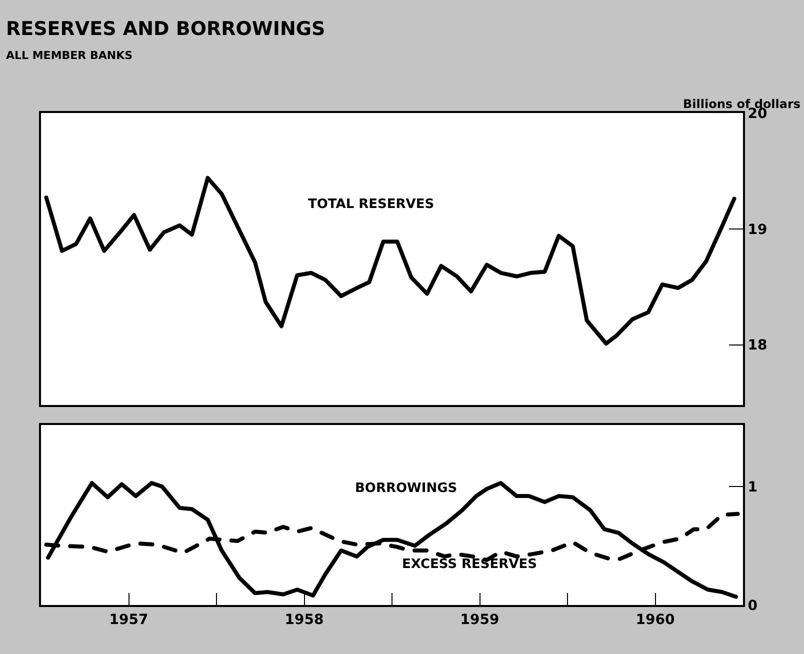 The image size is (804, 654). Describe the element at coordinates (166, 29) in the screenshot. I see `chart-title: RESERVES AND BORROWINGS` at that location.